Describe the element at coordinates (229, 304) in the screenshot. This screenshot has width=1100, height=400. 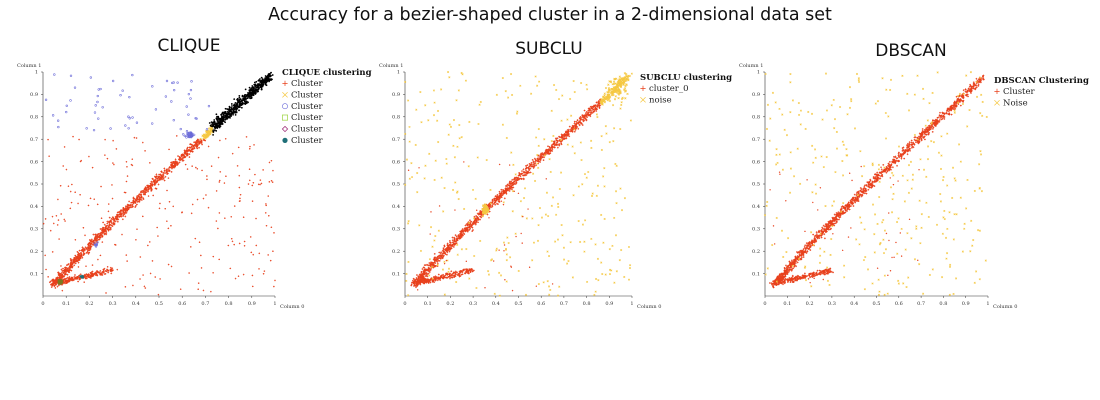
I see `x-tick-label: 0.8` at that location.